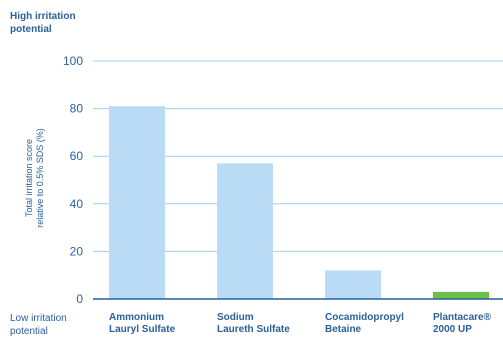 The image size is (503, 338). What do you see at coordinates (364, 317) in the screenshot?
I see `category-label: Cocamidopropyl` at bounding box center [364, 317].